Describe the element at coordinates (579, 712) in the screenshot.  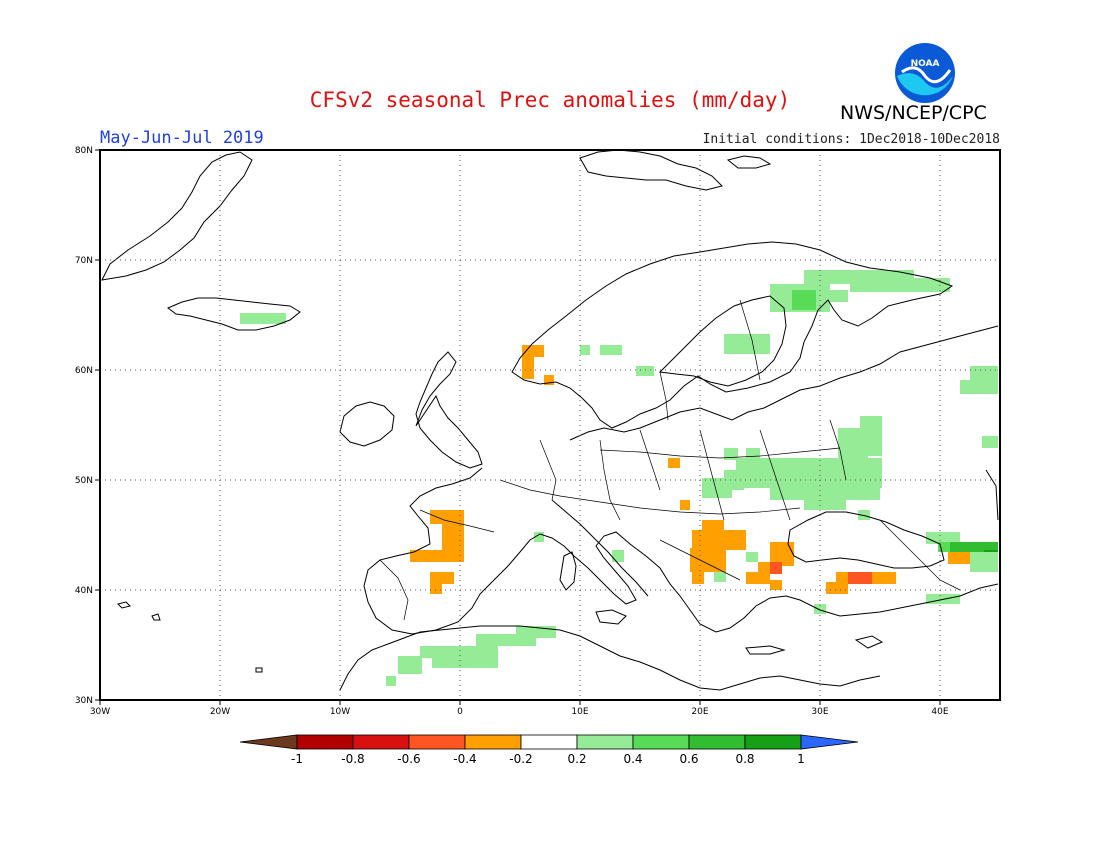
I see `lon-label: 10E` at that location.